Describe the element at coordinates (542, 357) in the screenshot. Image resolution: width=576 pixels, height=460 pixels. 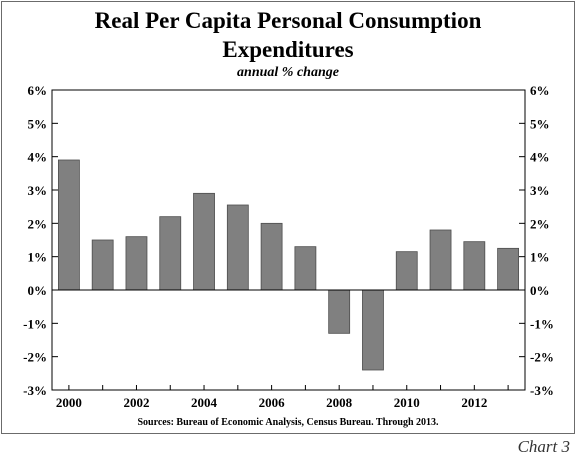
I see `y-tick-label-right: -2%` at that location.